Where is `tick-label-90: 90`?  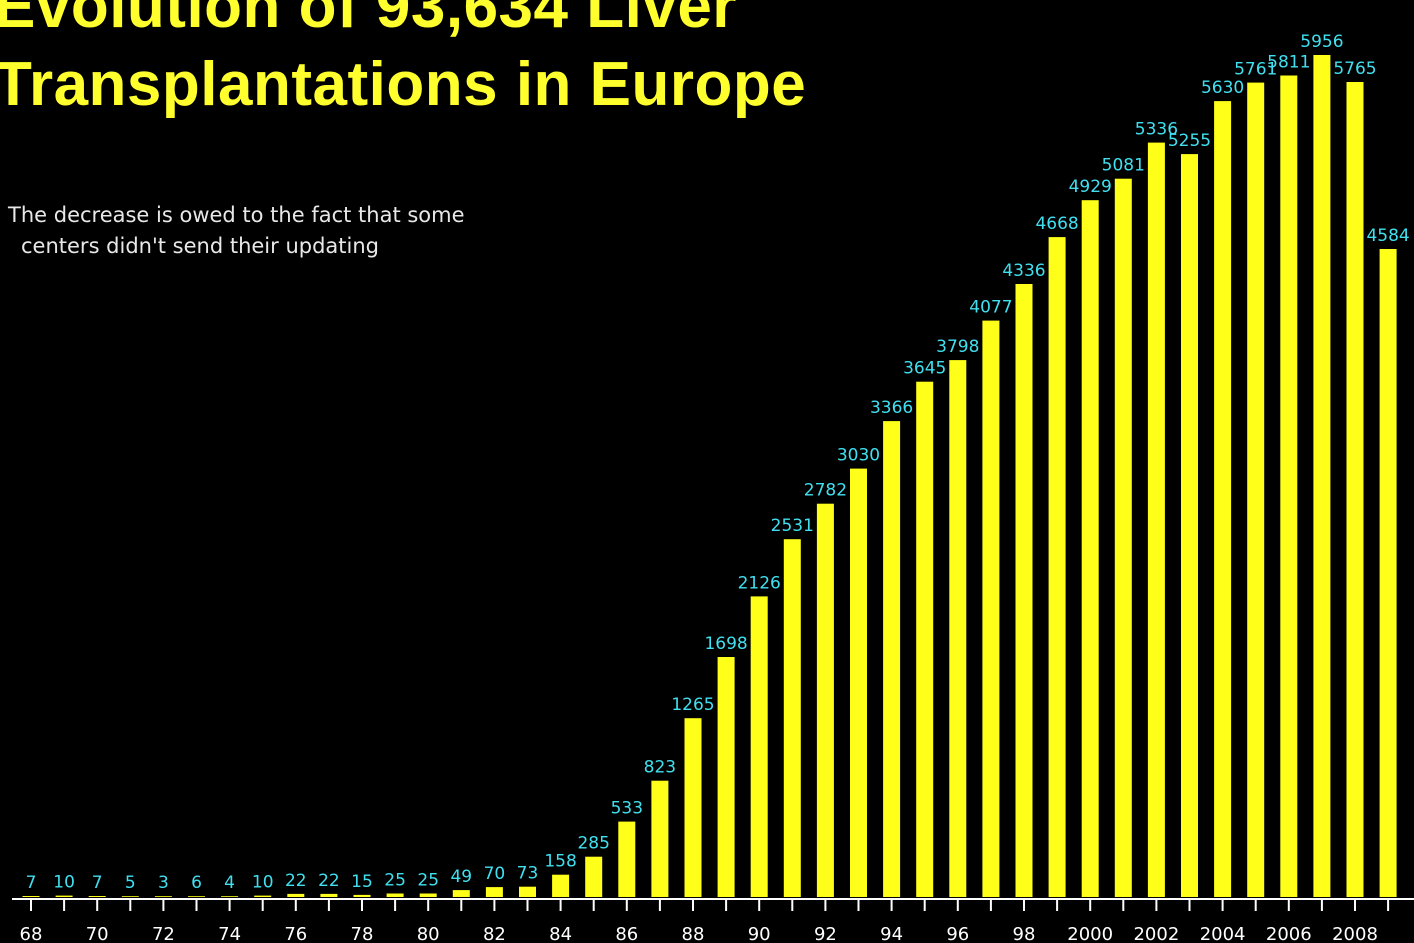 tick-label-90: 90 is located at coordinates (759, 933).